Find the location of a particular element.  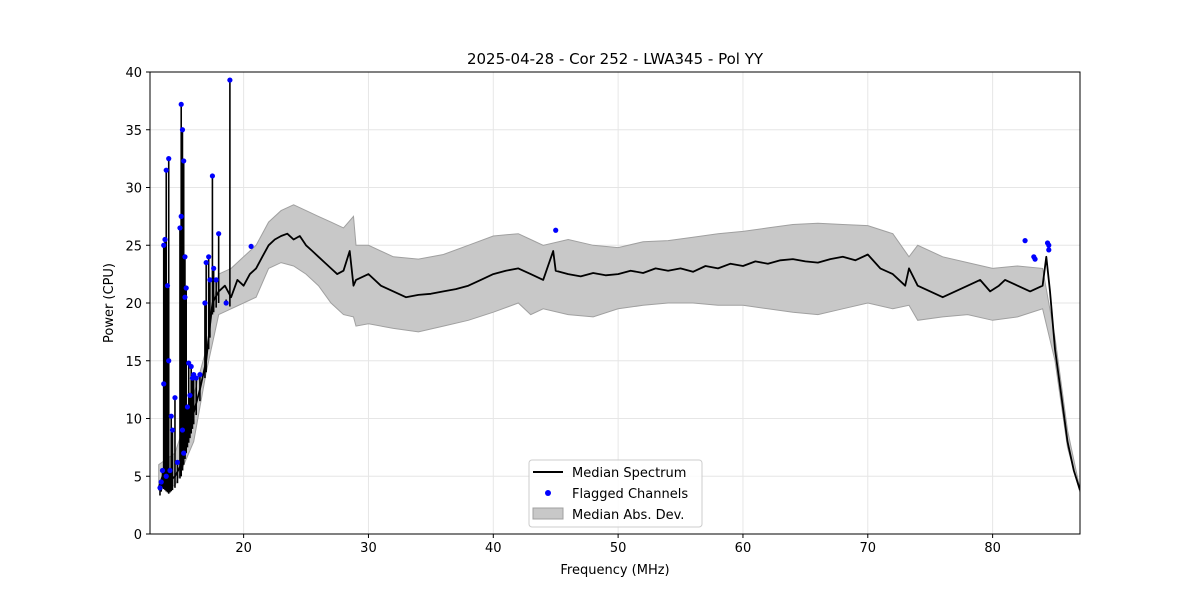

y-tick-label: 20 is located at coordinates (133, 304).